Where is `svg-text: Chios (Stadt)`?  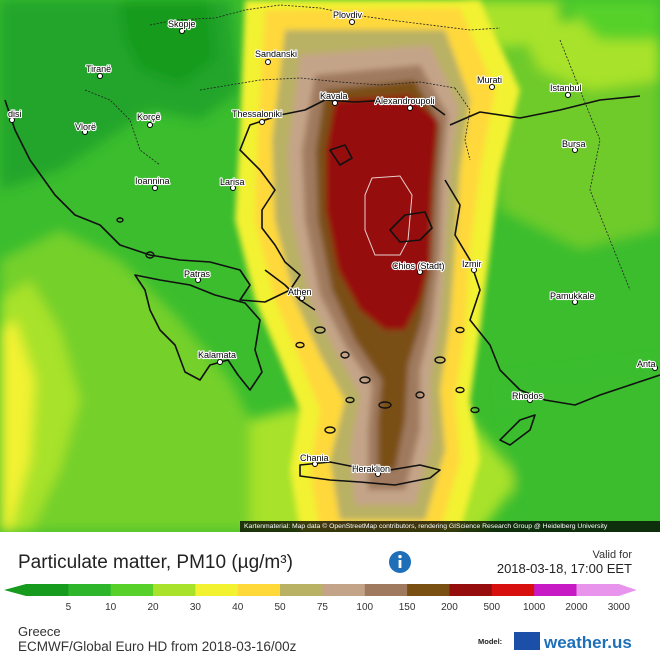 svg-text: Chios (Stadt) is located at coordinates (418, 266).